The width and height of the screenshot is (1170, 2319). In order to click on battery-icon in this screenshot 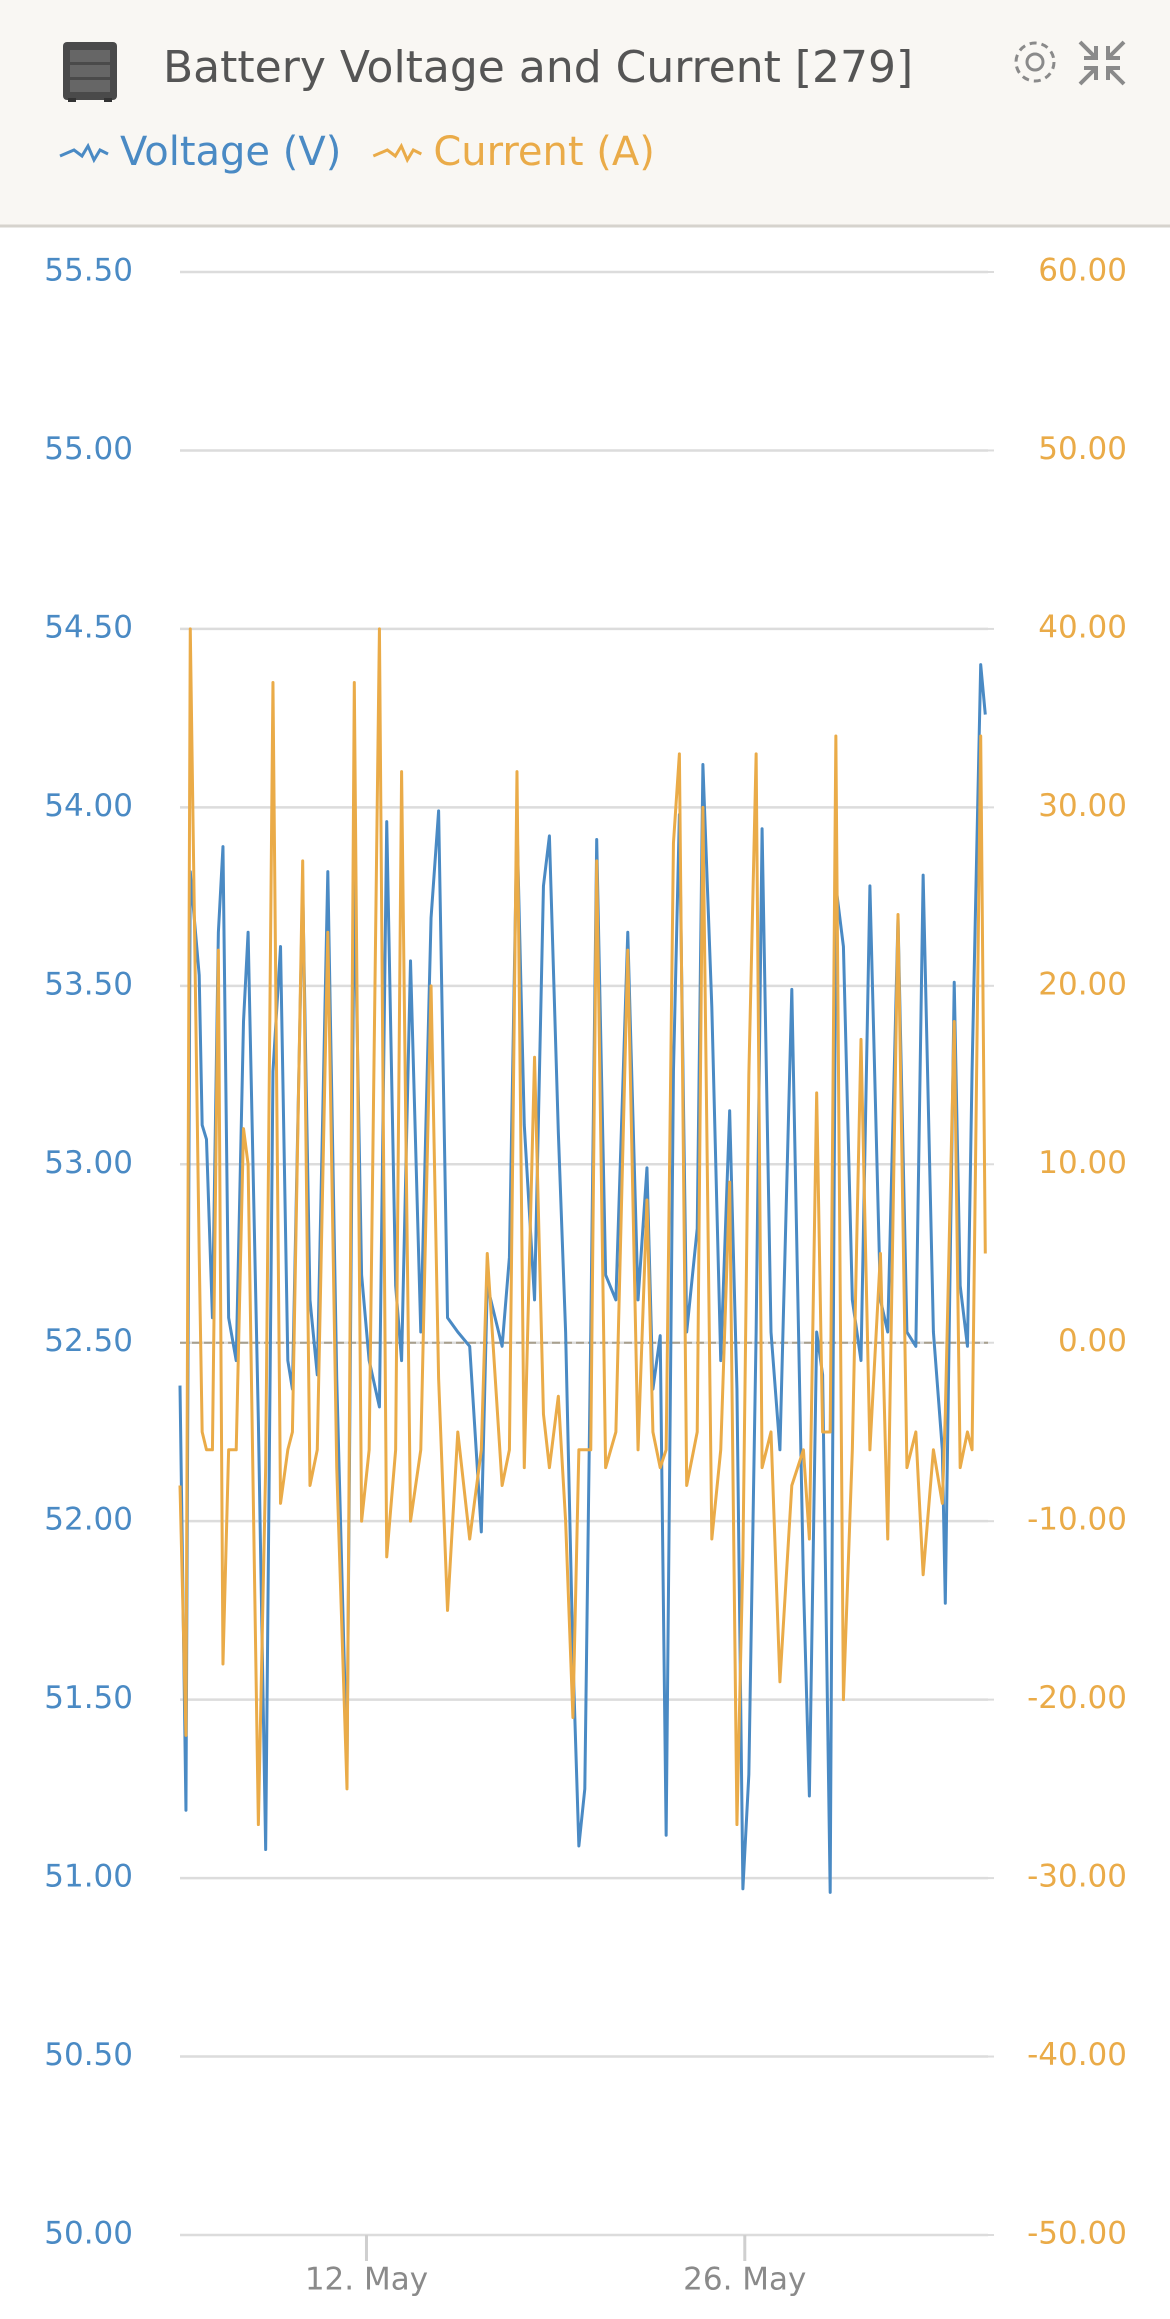, I will do `click(90, 72)`.